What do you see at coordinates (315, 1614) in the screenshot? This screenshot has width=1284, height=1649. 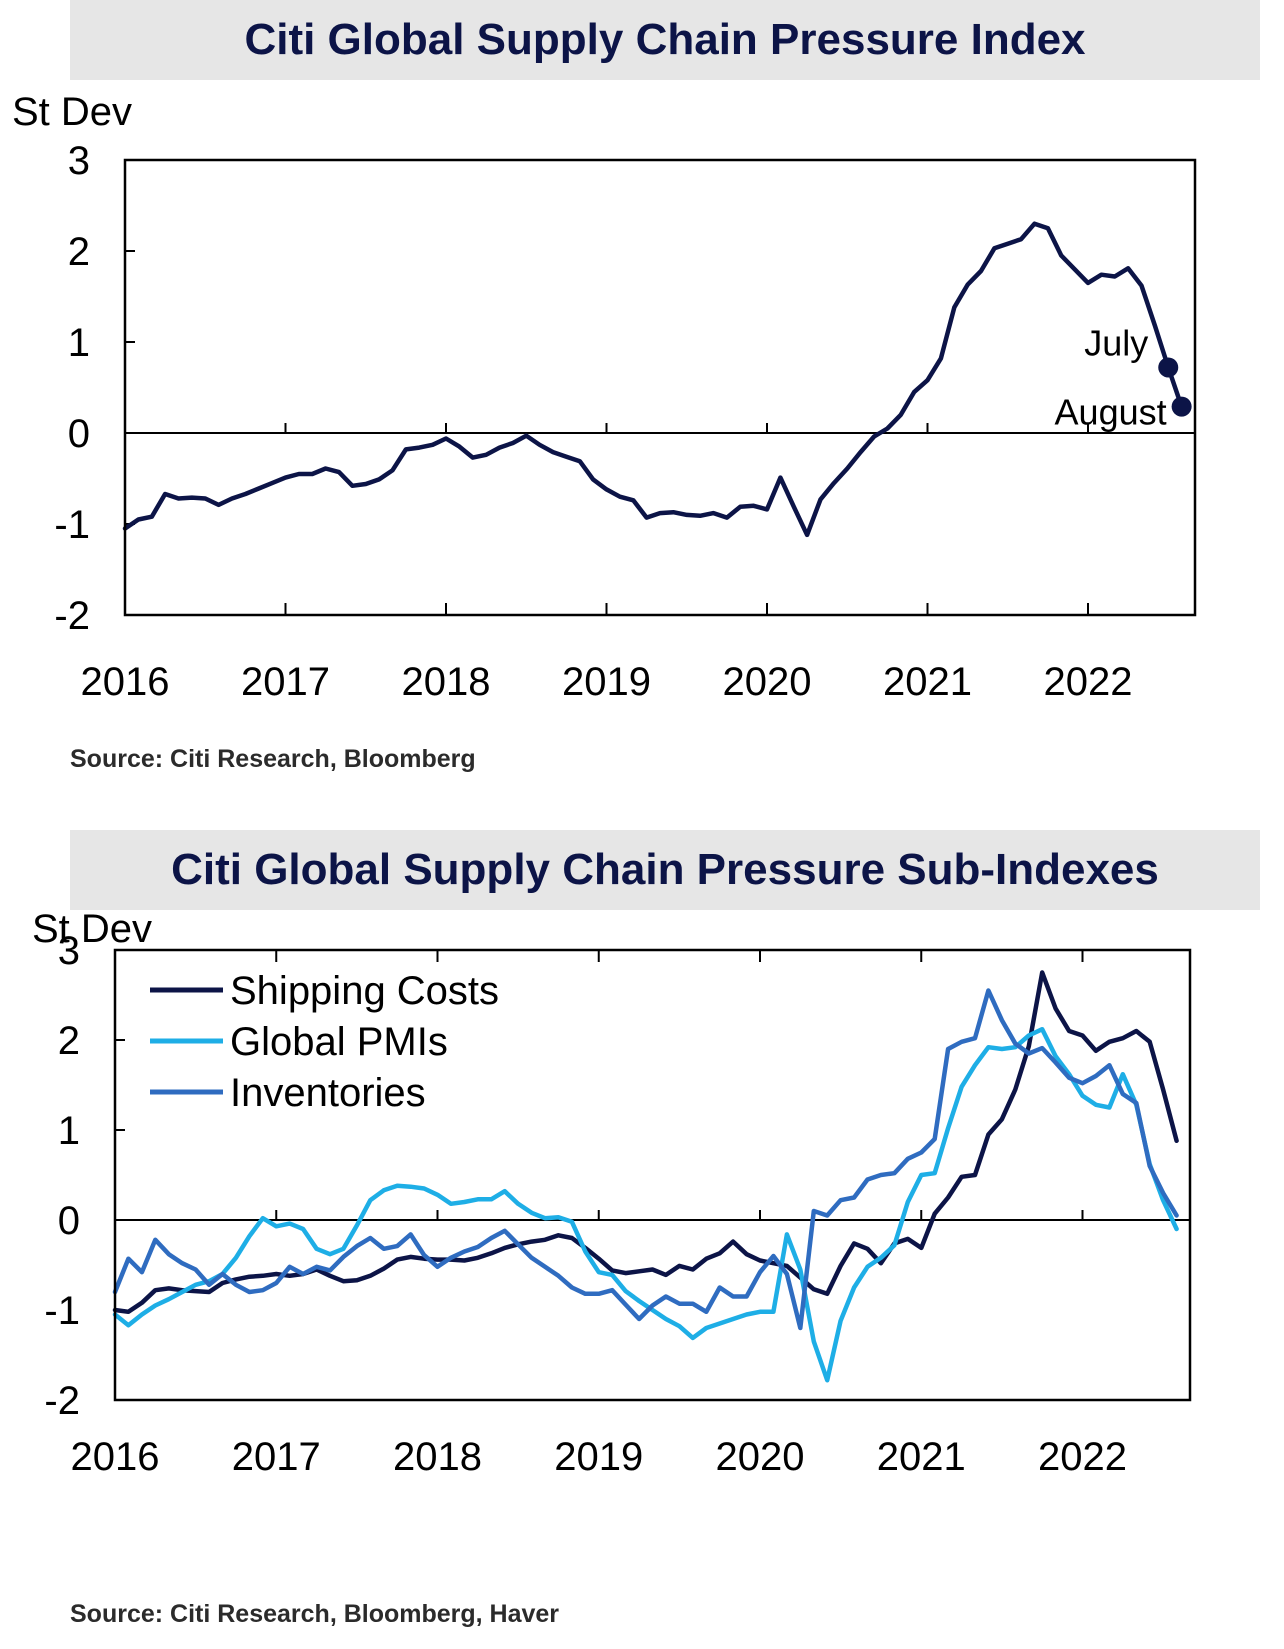 I see `source-note: Source: Citi Research, Bloomberg, Haver` at bounding box center [315, 1614].